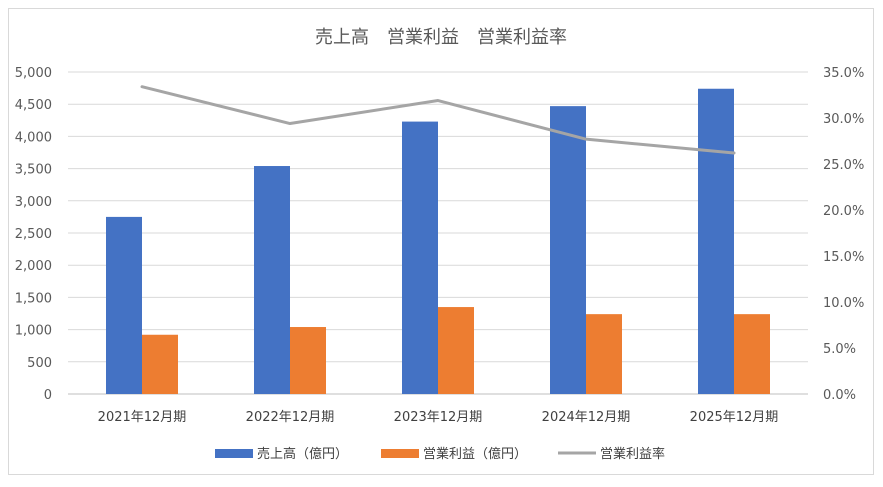 The width and height of the screenshot is (883, 487). What do you see at coordinates (843, 234) in the screenshot?
I see `right-axis-ticks: 0.0% 5.0% 10.0% 15.0% 20.0% 25.0% 30.0% 35.0%` at bounding box center [843, 234].